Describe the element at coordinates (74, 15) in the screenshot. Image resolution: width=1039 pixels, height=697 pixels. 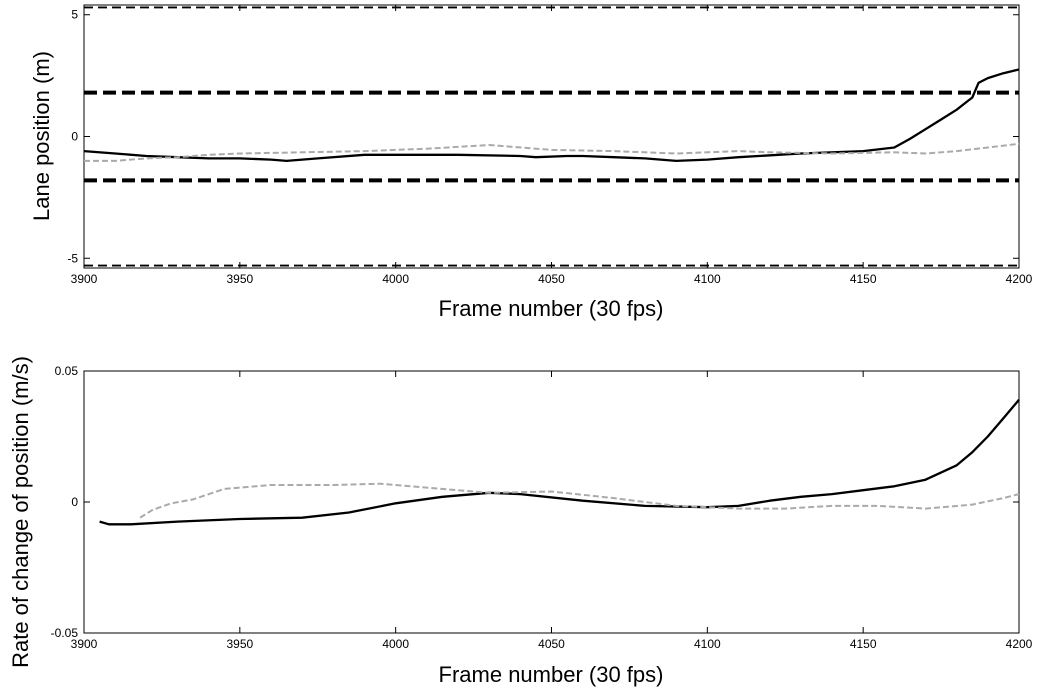
I see `y-tick-label: 5` at that location.